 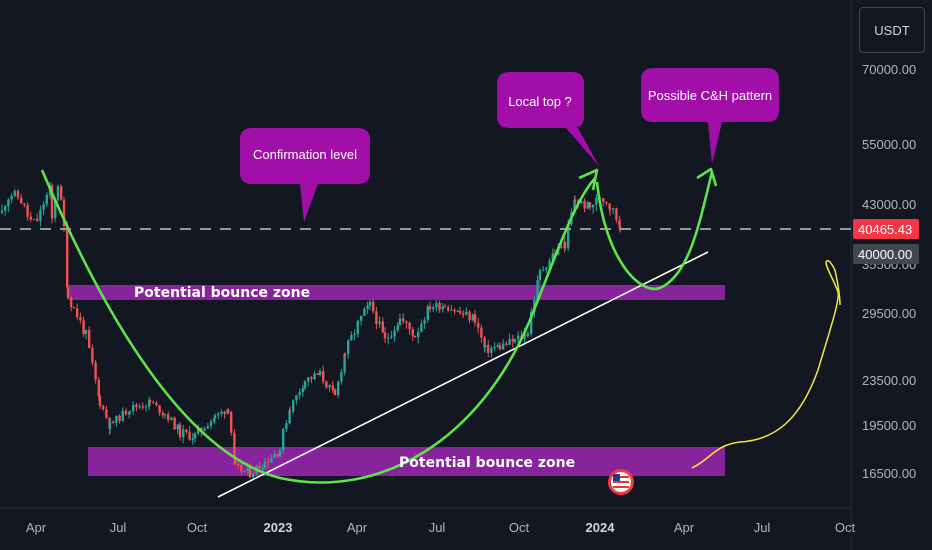 What do you see at coordinates (889, 425) in the screenshot?
I see `price-tick-label: 19500.00` at bounding box center [889, 425].